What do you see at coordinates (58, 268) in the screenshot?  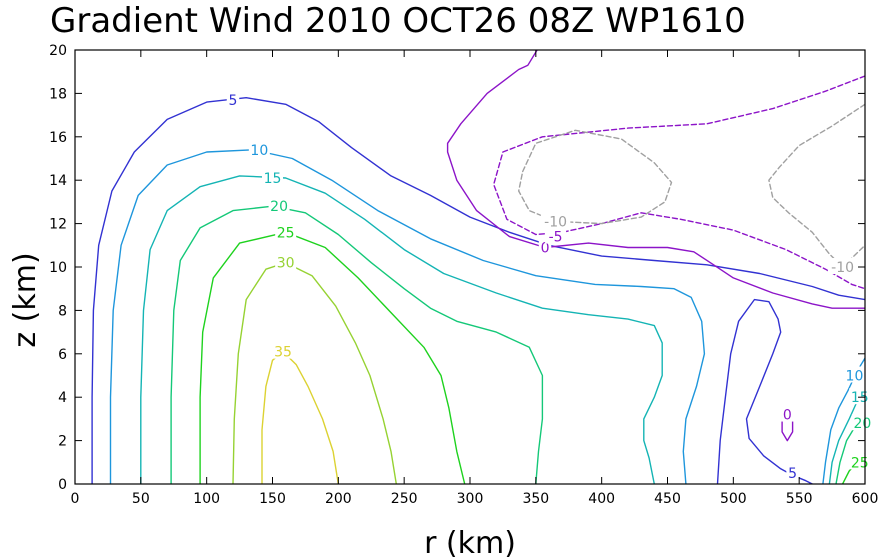 I see `y-tick-label: 10` at bounding box center [58, 268].